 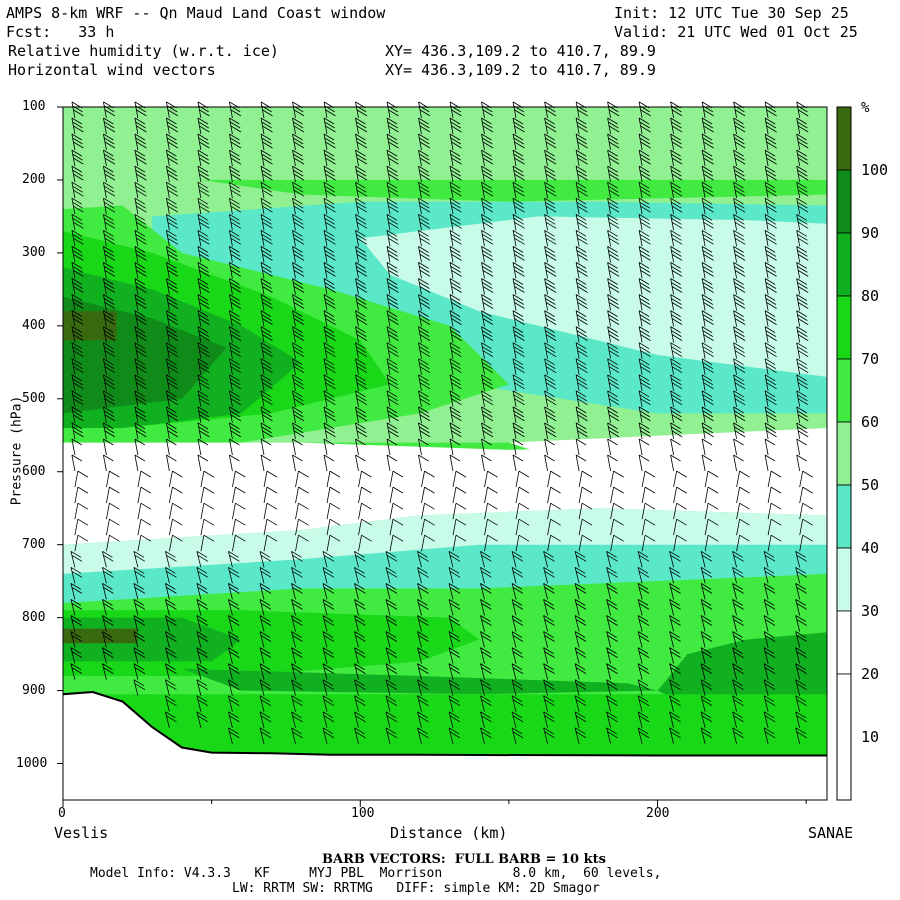 I want to click on colorbar-unit: %, so click(x=865, y=108).